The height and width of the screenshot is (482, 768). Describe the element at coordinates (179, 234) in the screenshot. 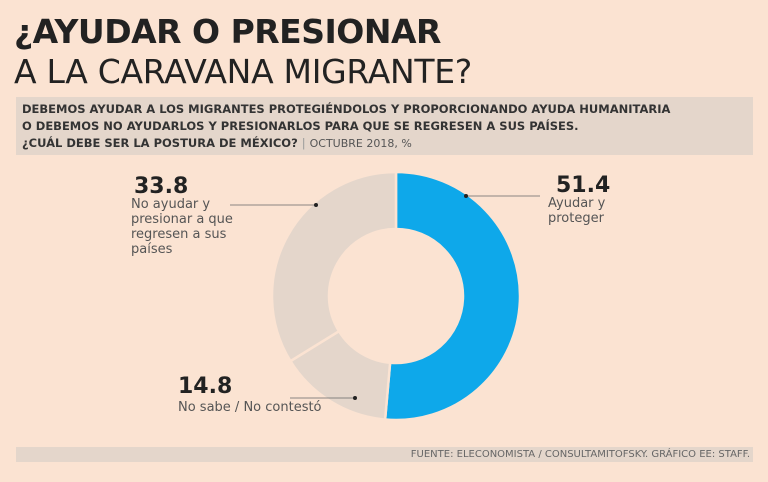

I see `slice-category-label-3: regresen a sus` at that location.